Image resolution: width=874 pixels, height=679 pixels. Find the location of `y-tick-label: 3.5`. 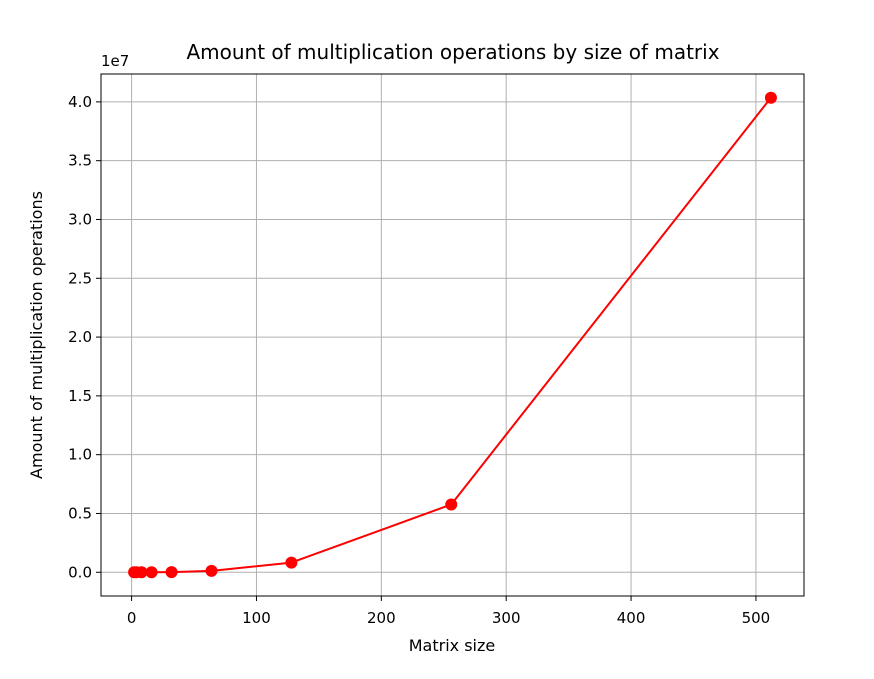

y-tick-label: 3.5 is located at coordinates (80, 161).